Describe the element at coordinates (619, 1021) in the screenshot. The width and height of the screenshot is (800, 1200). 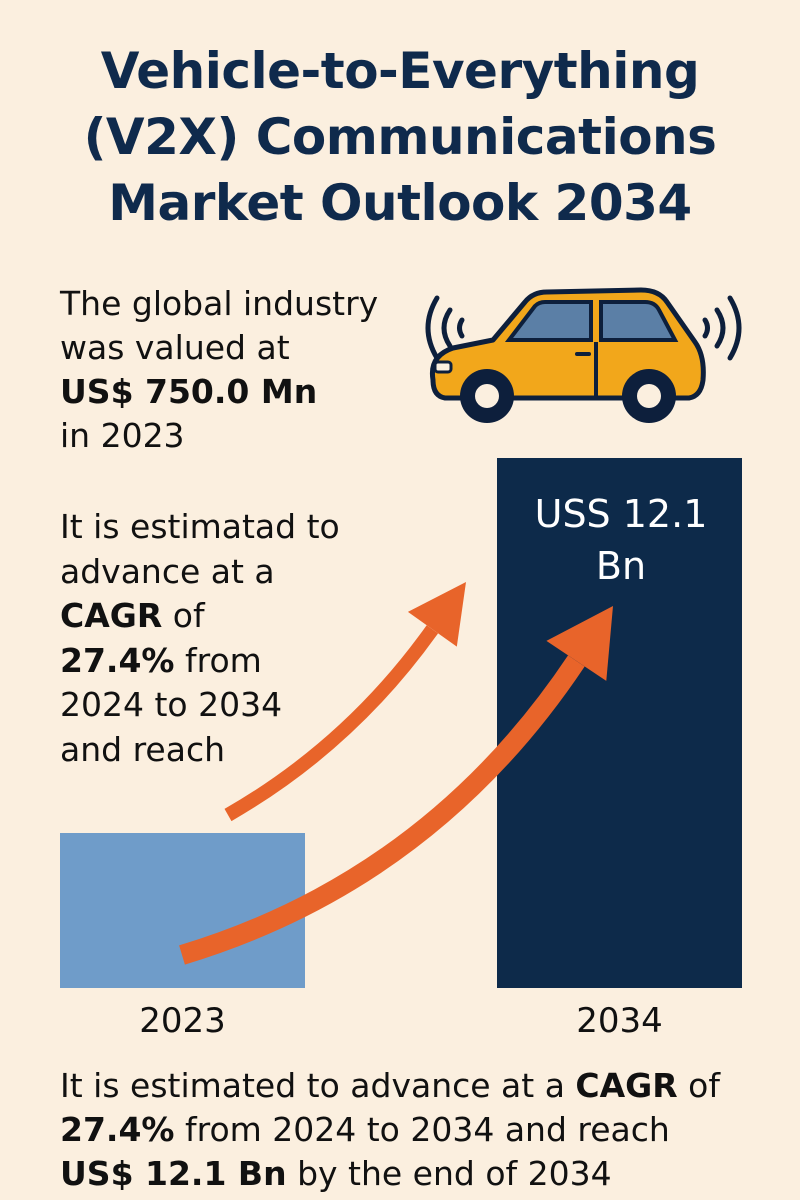
I see `x-tick-label-2034: 2034` at that location.